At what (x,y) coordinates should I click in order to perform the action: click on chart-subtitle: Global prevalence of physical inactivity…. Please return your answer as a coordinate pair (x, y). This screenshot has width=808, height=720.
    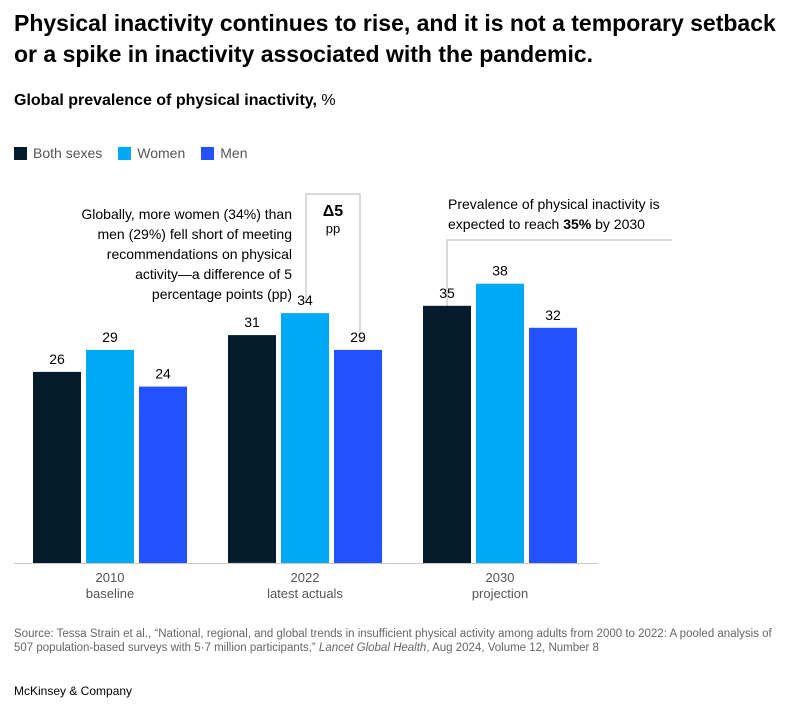
    Looking at the image, I should click on (175, 101).